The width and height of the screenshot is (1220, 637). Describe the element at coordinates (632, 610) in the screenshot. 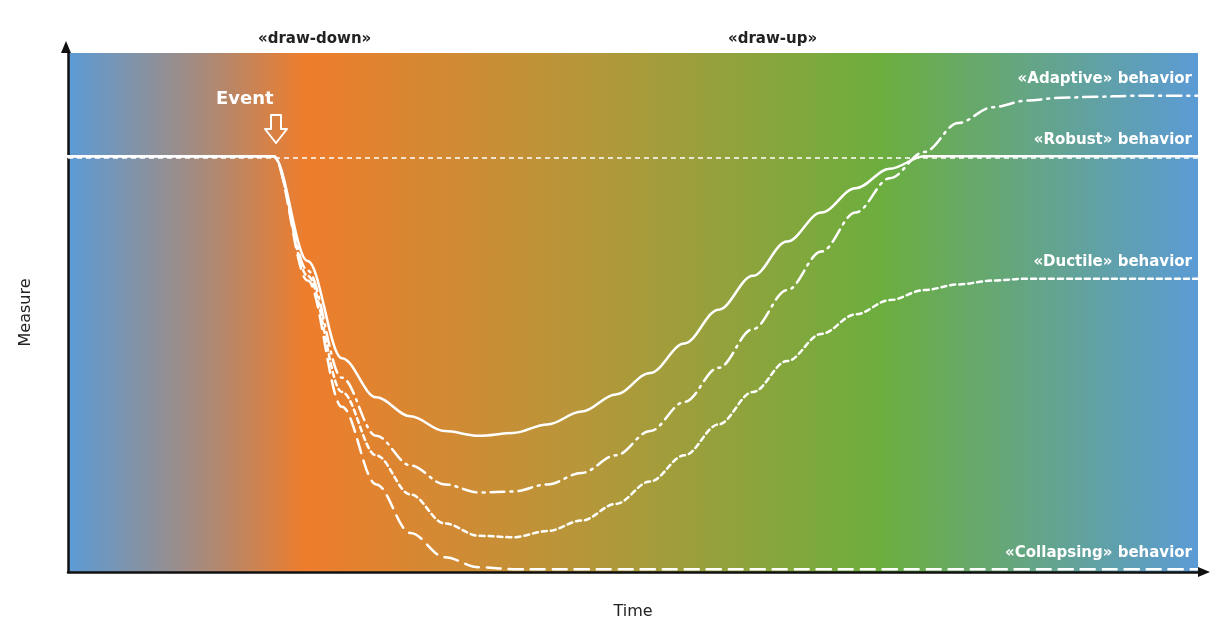

I see `x-axis-title: Time` at that location.